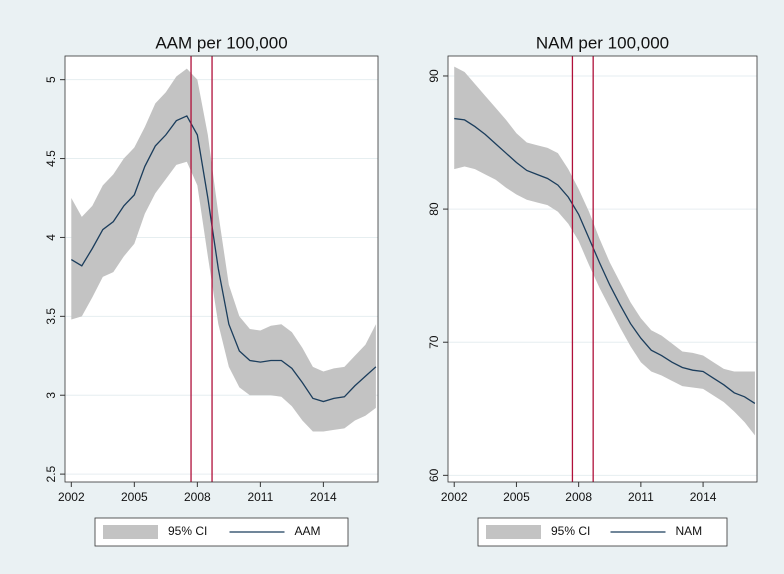 The height and width of the screenshot is (574, 784). I want to click on y-tick-label: 5, so click(51, 79).